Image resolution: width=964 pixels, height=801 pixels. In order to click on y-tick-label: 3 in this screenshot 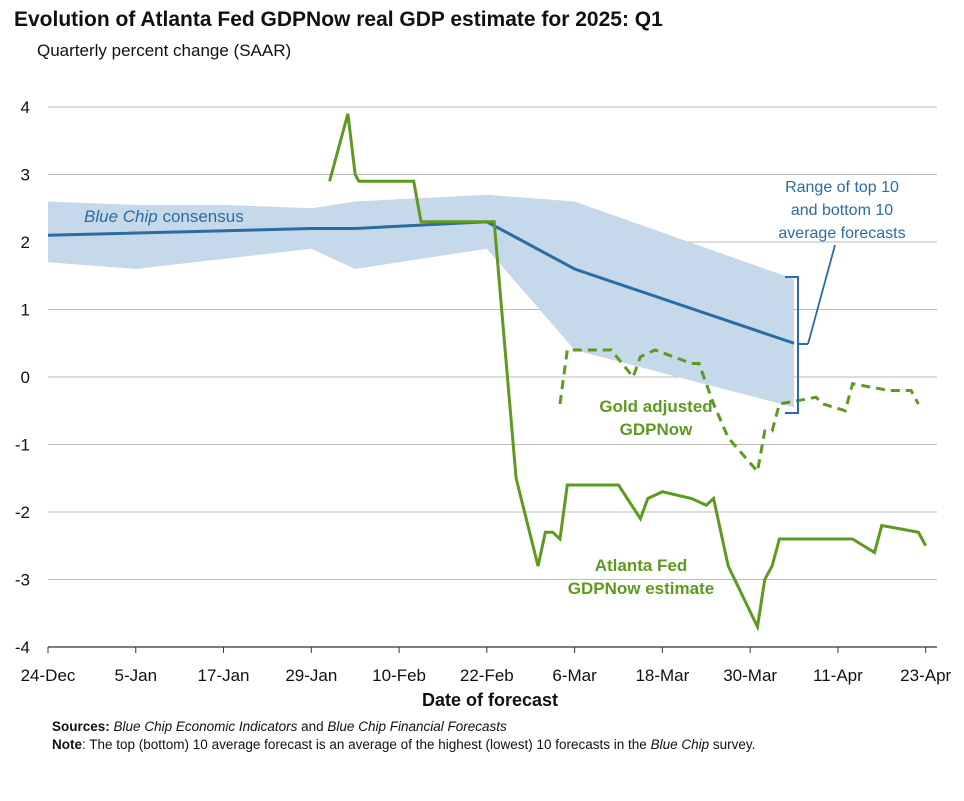, I will do `click(25, 175)`.